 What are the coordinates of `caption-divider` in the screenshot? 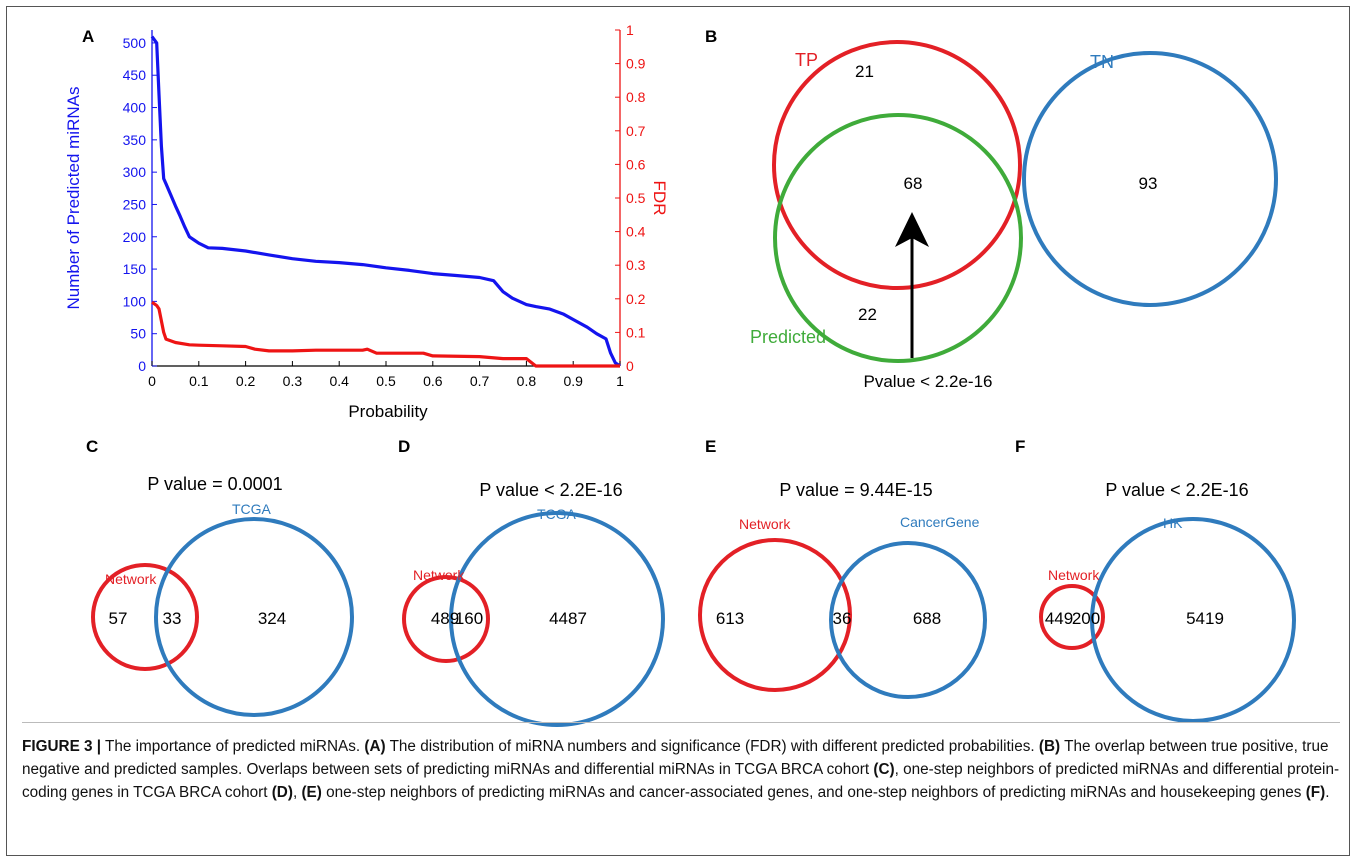 It's located at (681, 722).